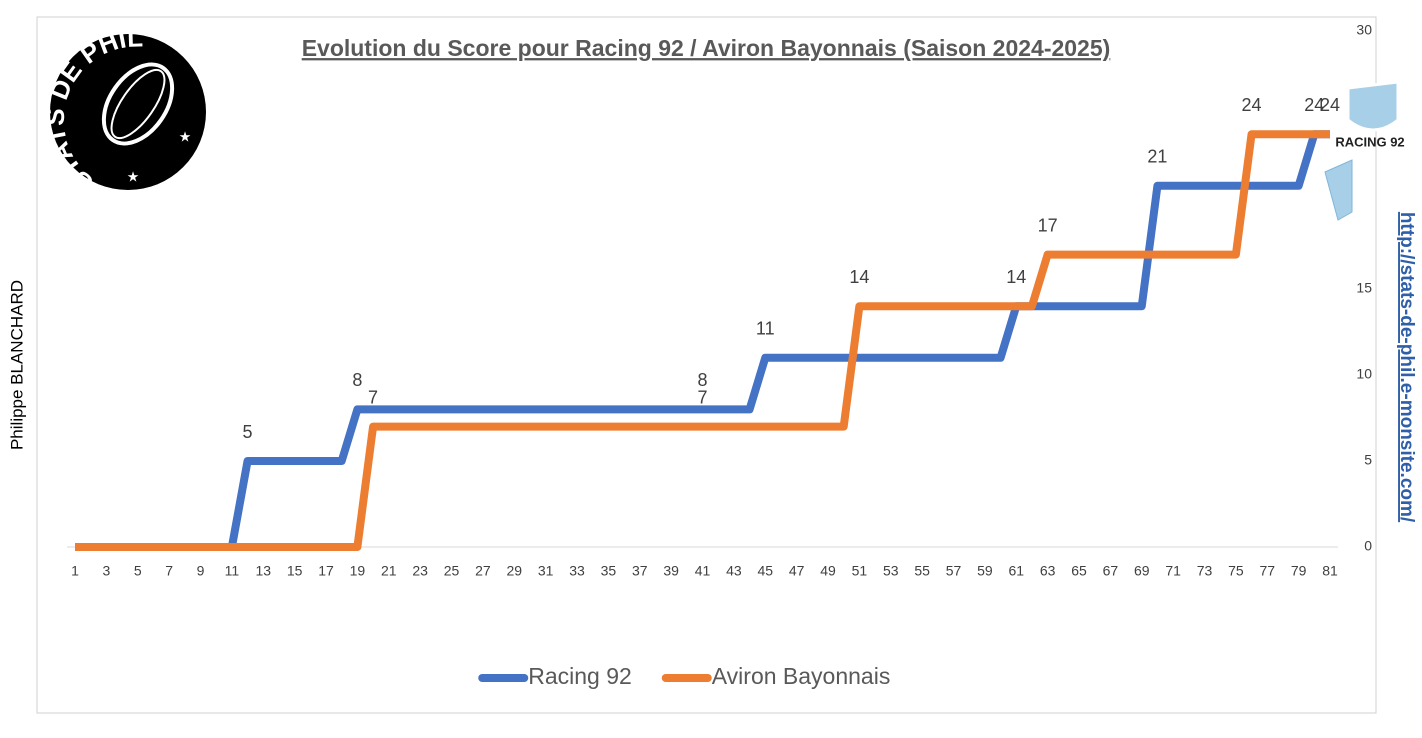  I want to click on x-tick-label: 27, so click(483, 571).